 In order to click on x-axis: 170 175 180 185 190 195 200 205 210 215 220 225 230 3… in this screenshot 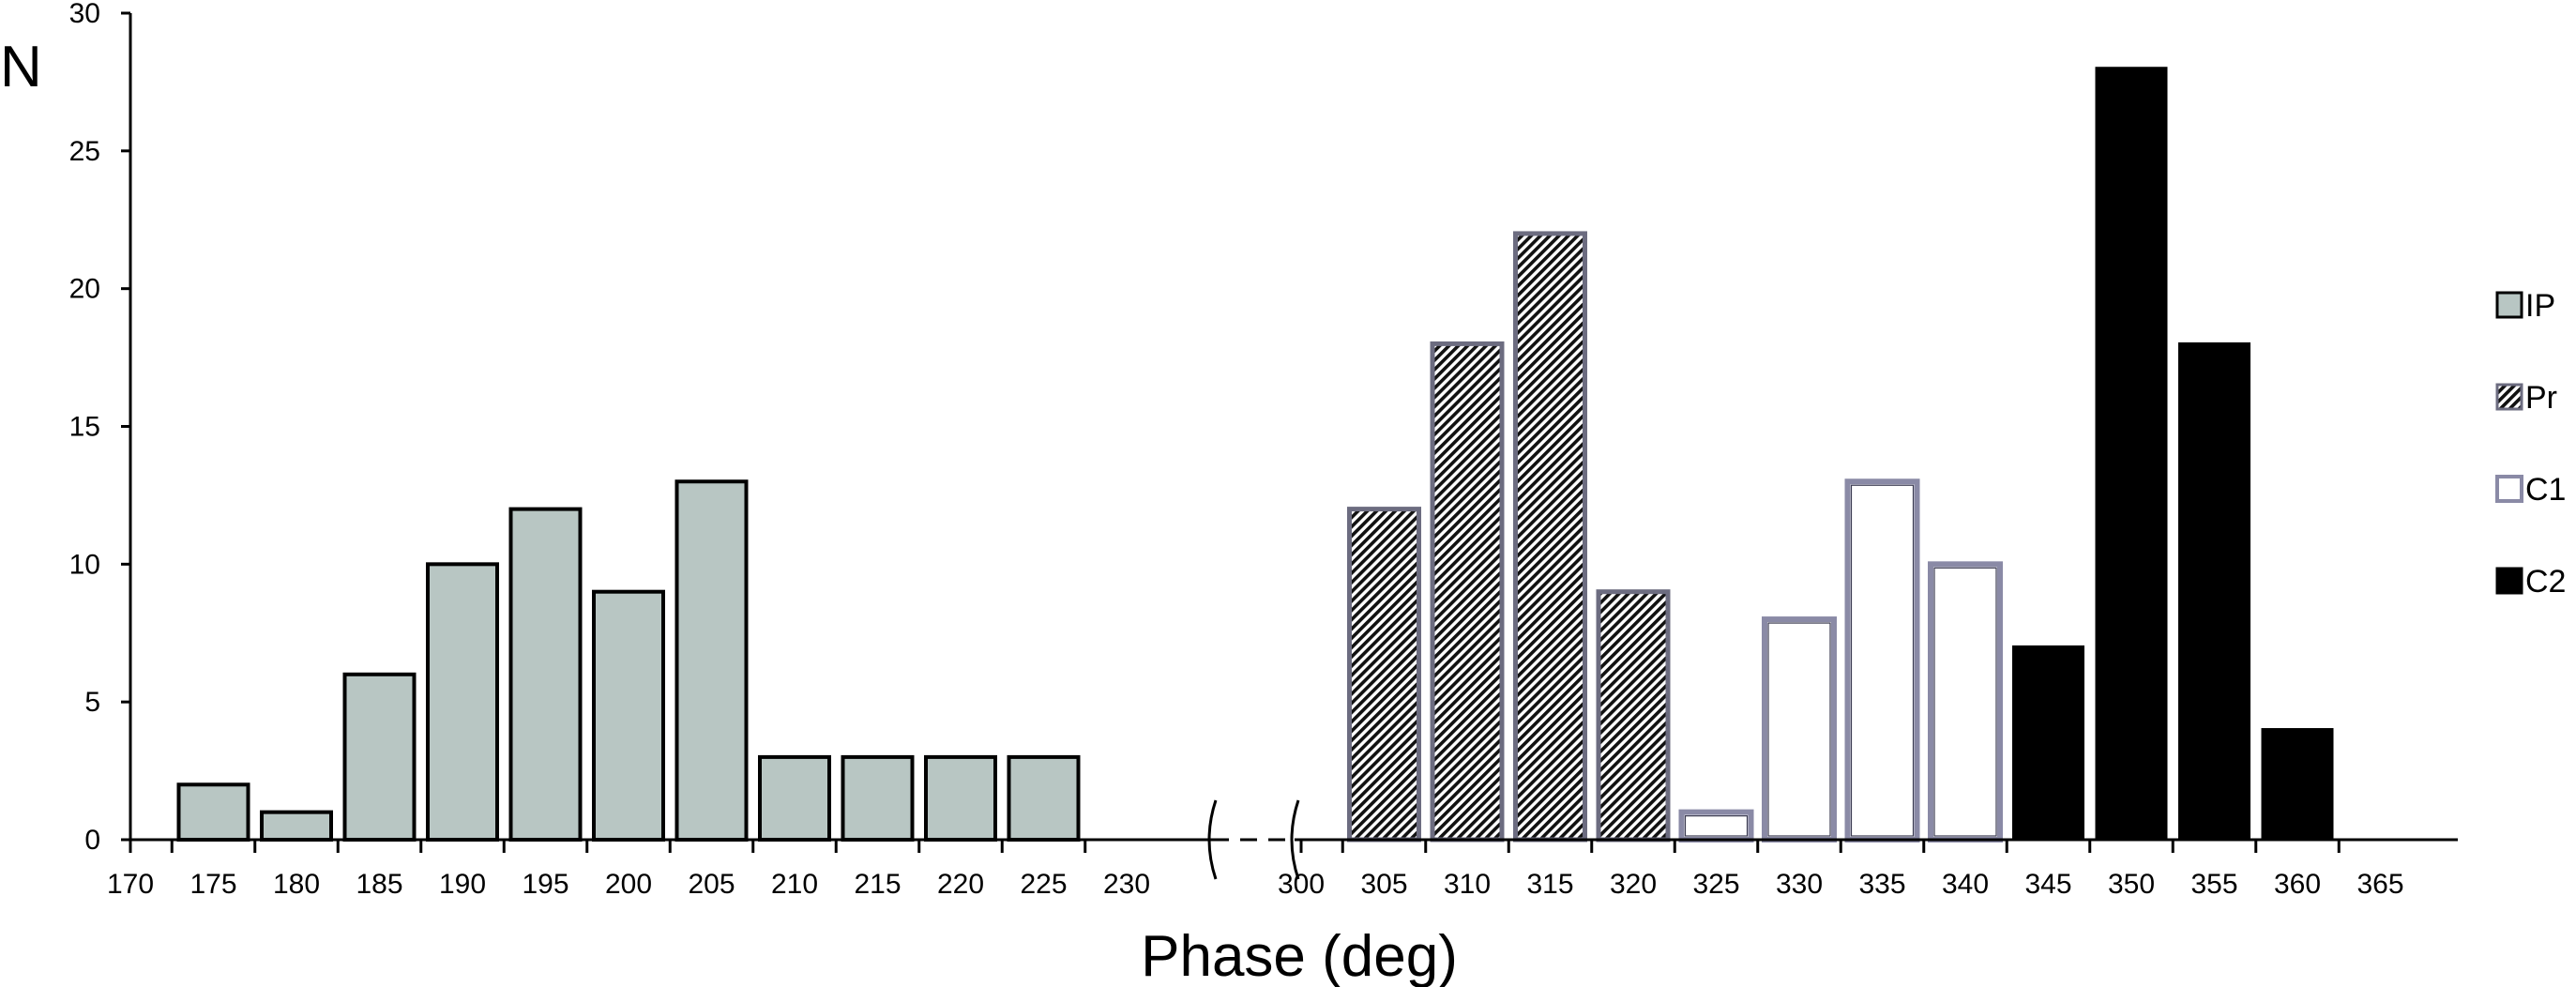, I will do `click(1282, 850)`.